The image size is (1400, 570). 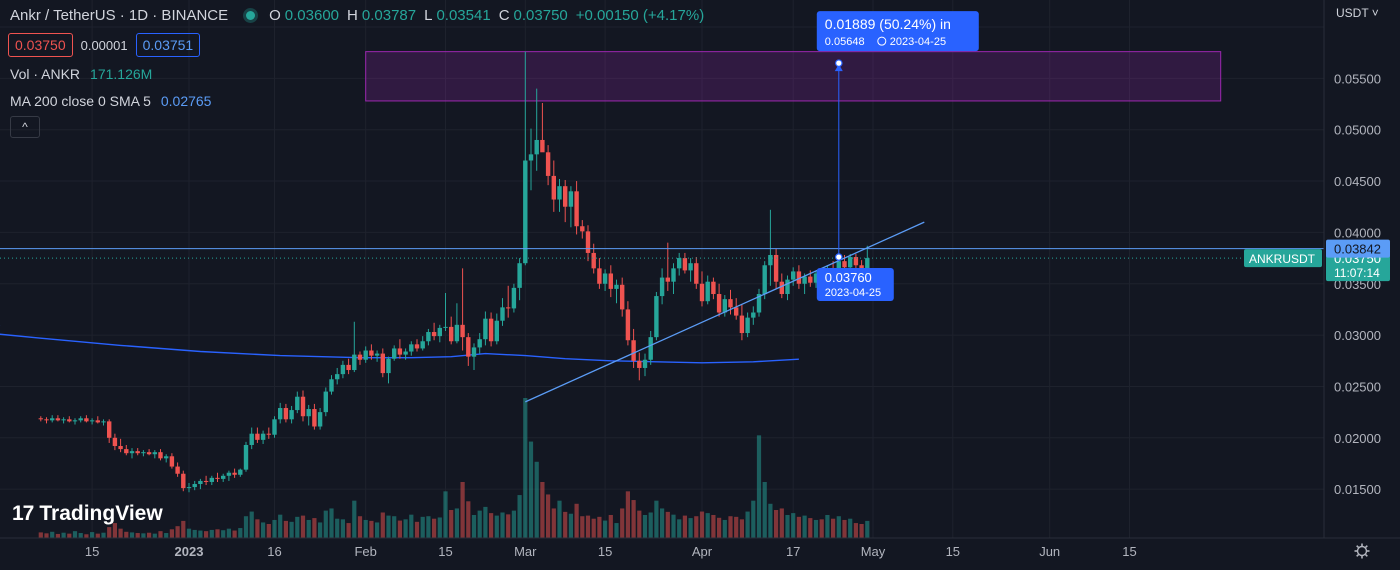 What do you see at coordinates (793, 551) in the screenshot?
I see `time-tick-label: 17` at bounding box center [793, 551].